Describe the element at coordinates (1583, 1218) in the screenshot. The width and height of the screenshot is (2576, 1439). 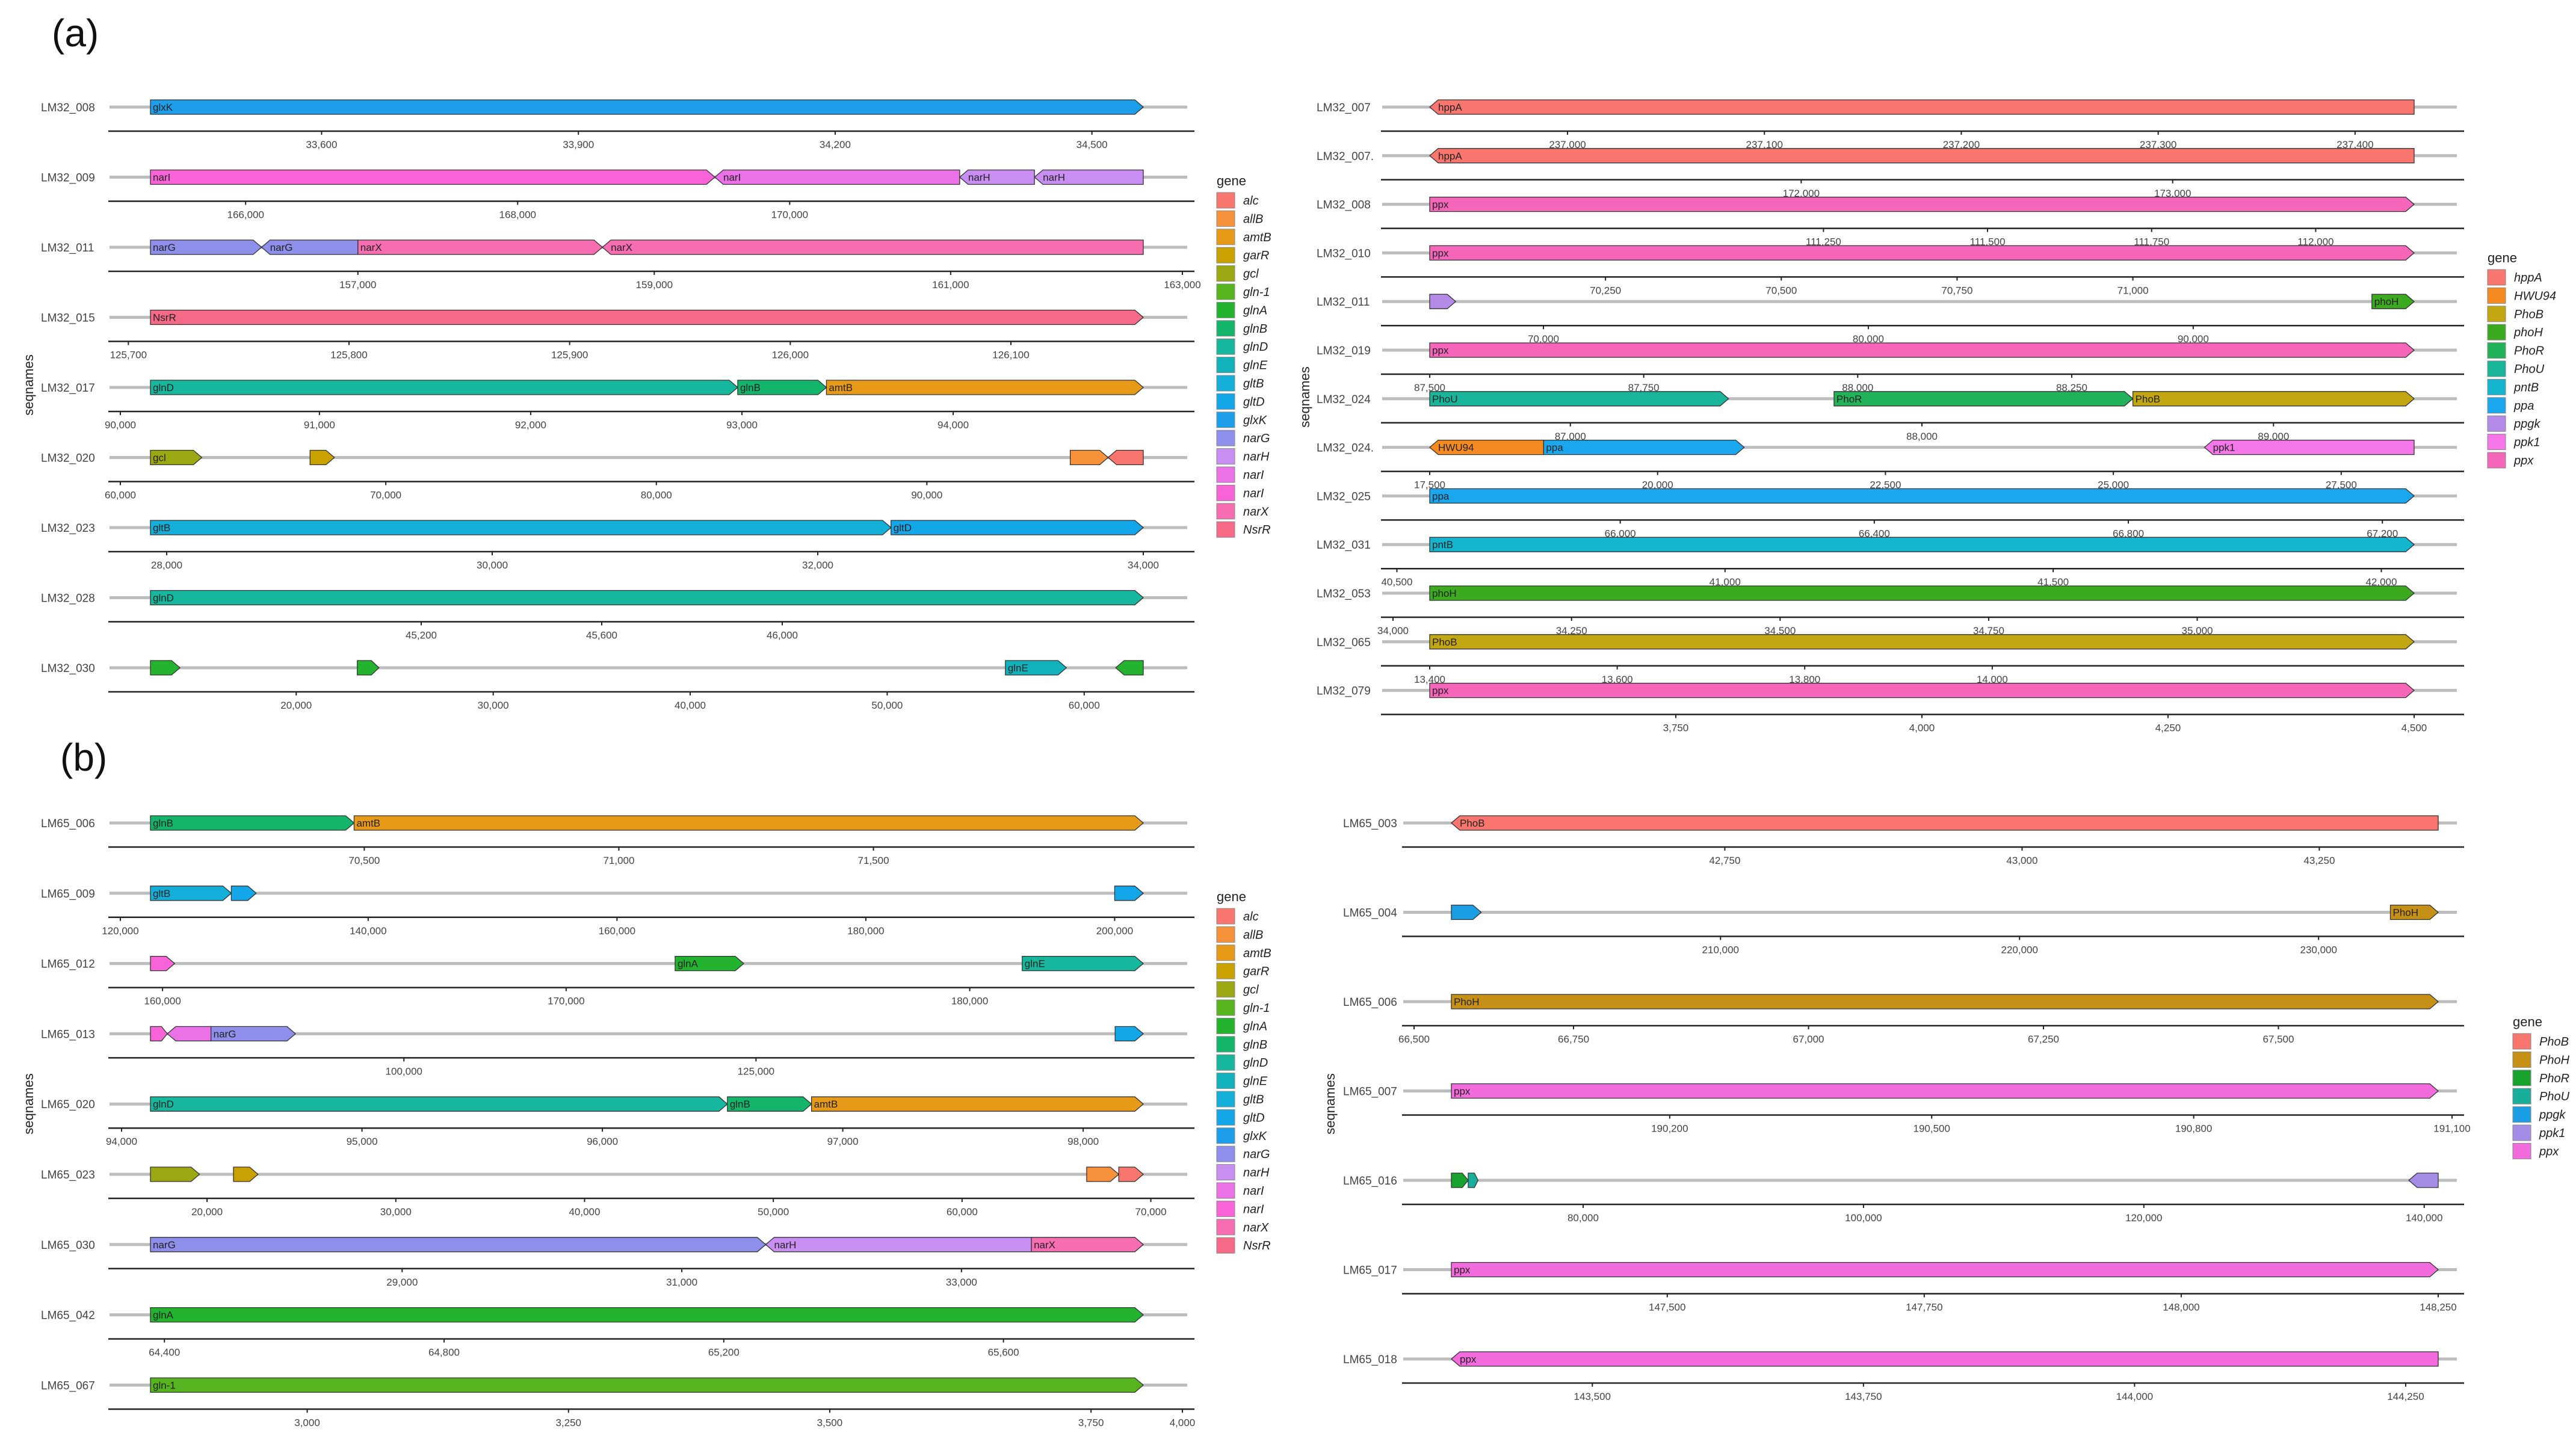
I see `x-tick-label: 80,000` at that location.